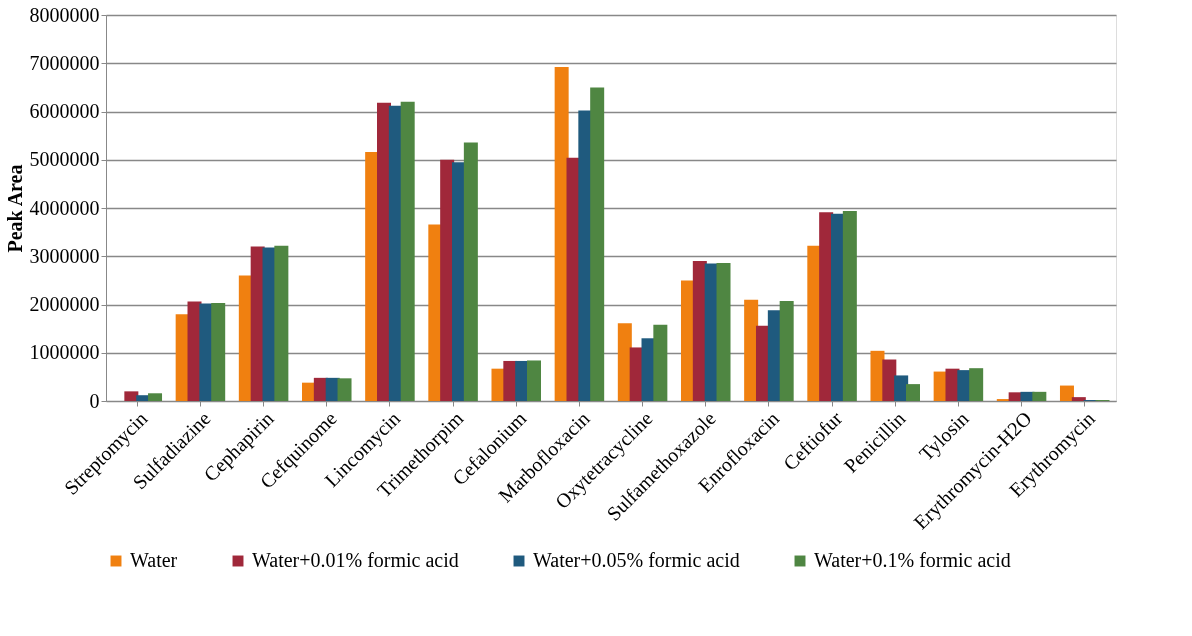 Image resolution: width=1192 pixels, height=636 pixels. Describe the element at coordinates (355, 560) in the screenshot. I see `legend-label: Water+0.01% formic acid` at that location.